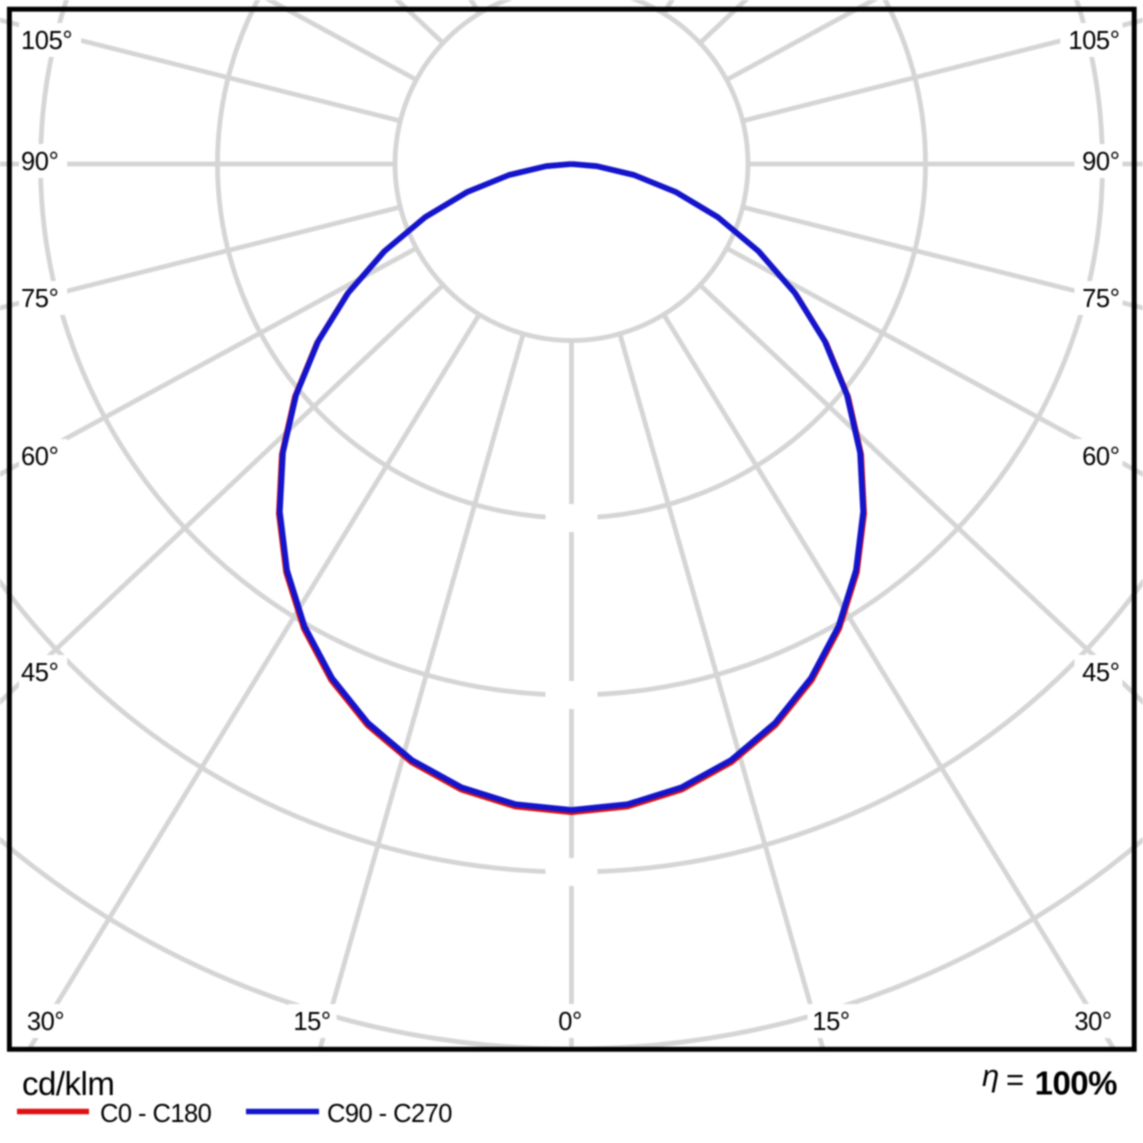 This screenshot has height=1143, width=1143. I want to click on svg-text: cd/klm, so click(68, 1083).